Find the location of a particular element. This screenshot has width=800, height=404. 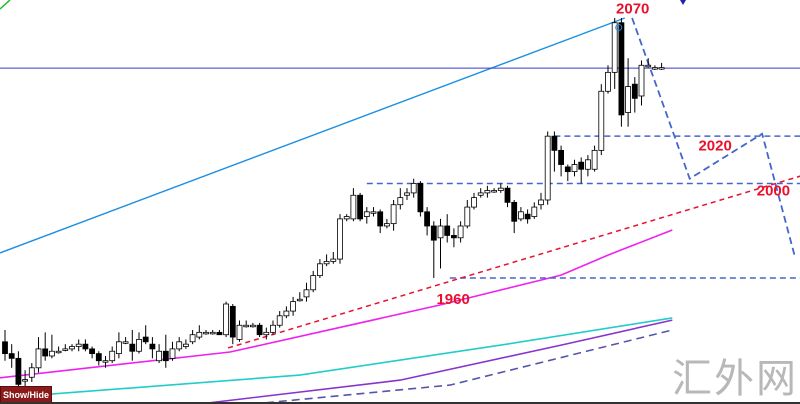

show-hide-button: Show/Hide is located at coordinates (26, 395).